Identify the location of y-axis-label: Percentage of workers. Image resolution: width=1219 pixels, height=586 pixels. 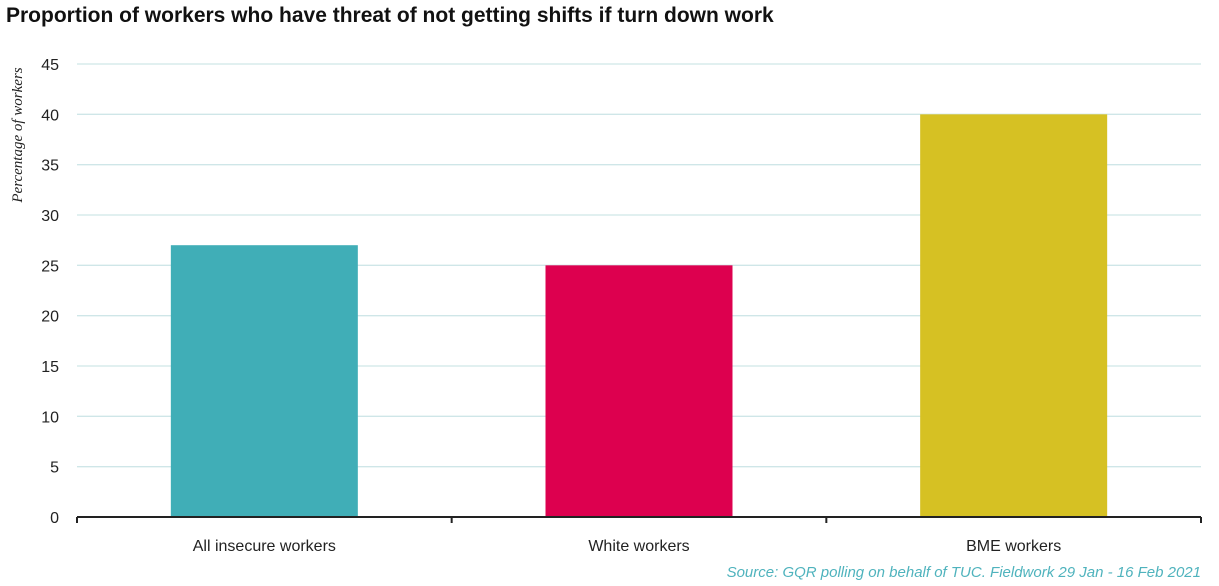
(18, 135).